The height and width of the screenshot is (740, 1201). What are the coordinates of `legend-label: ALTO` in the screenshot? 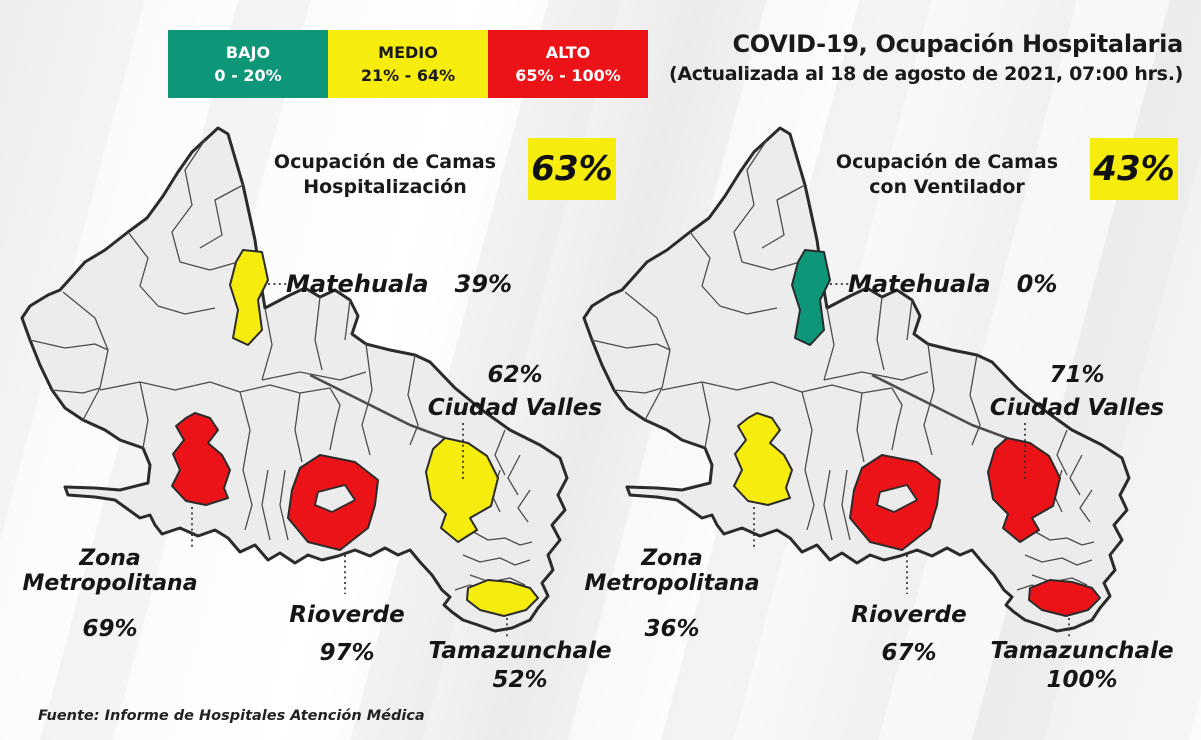 It's located at (568, 52).